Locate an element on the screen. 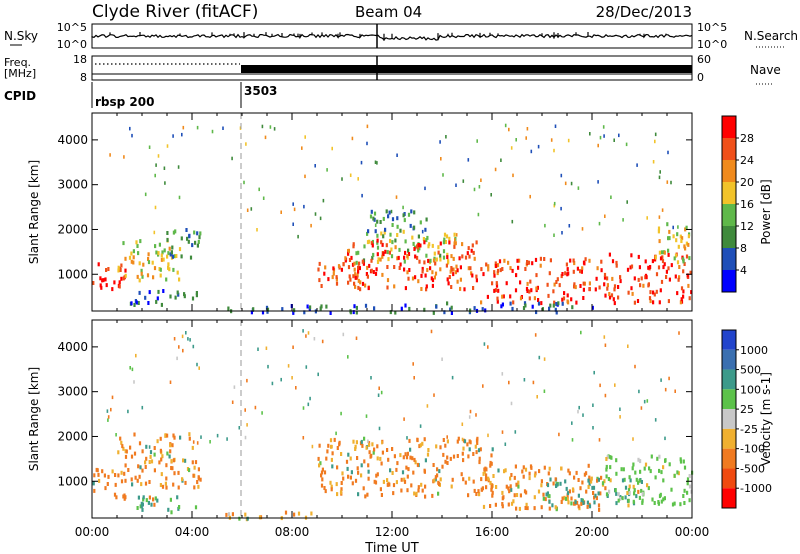  velocity-colorbar-frame is located at coordinates (729, 419).